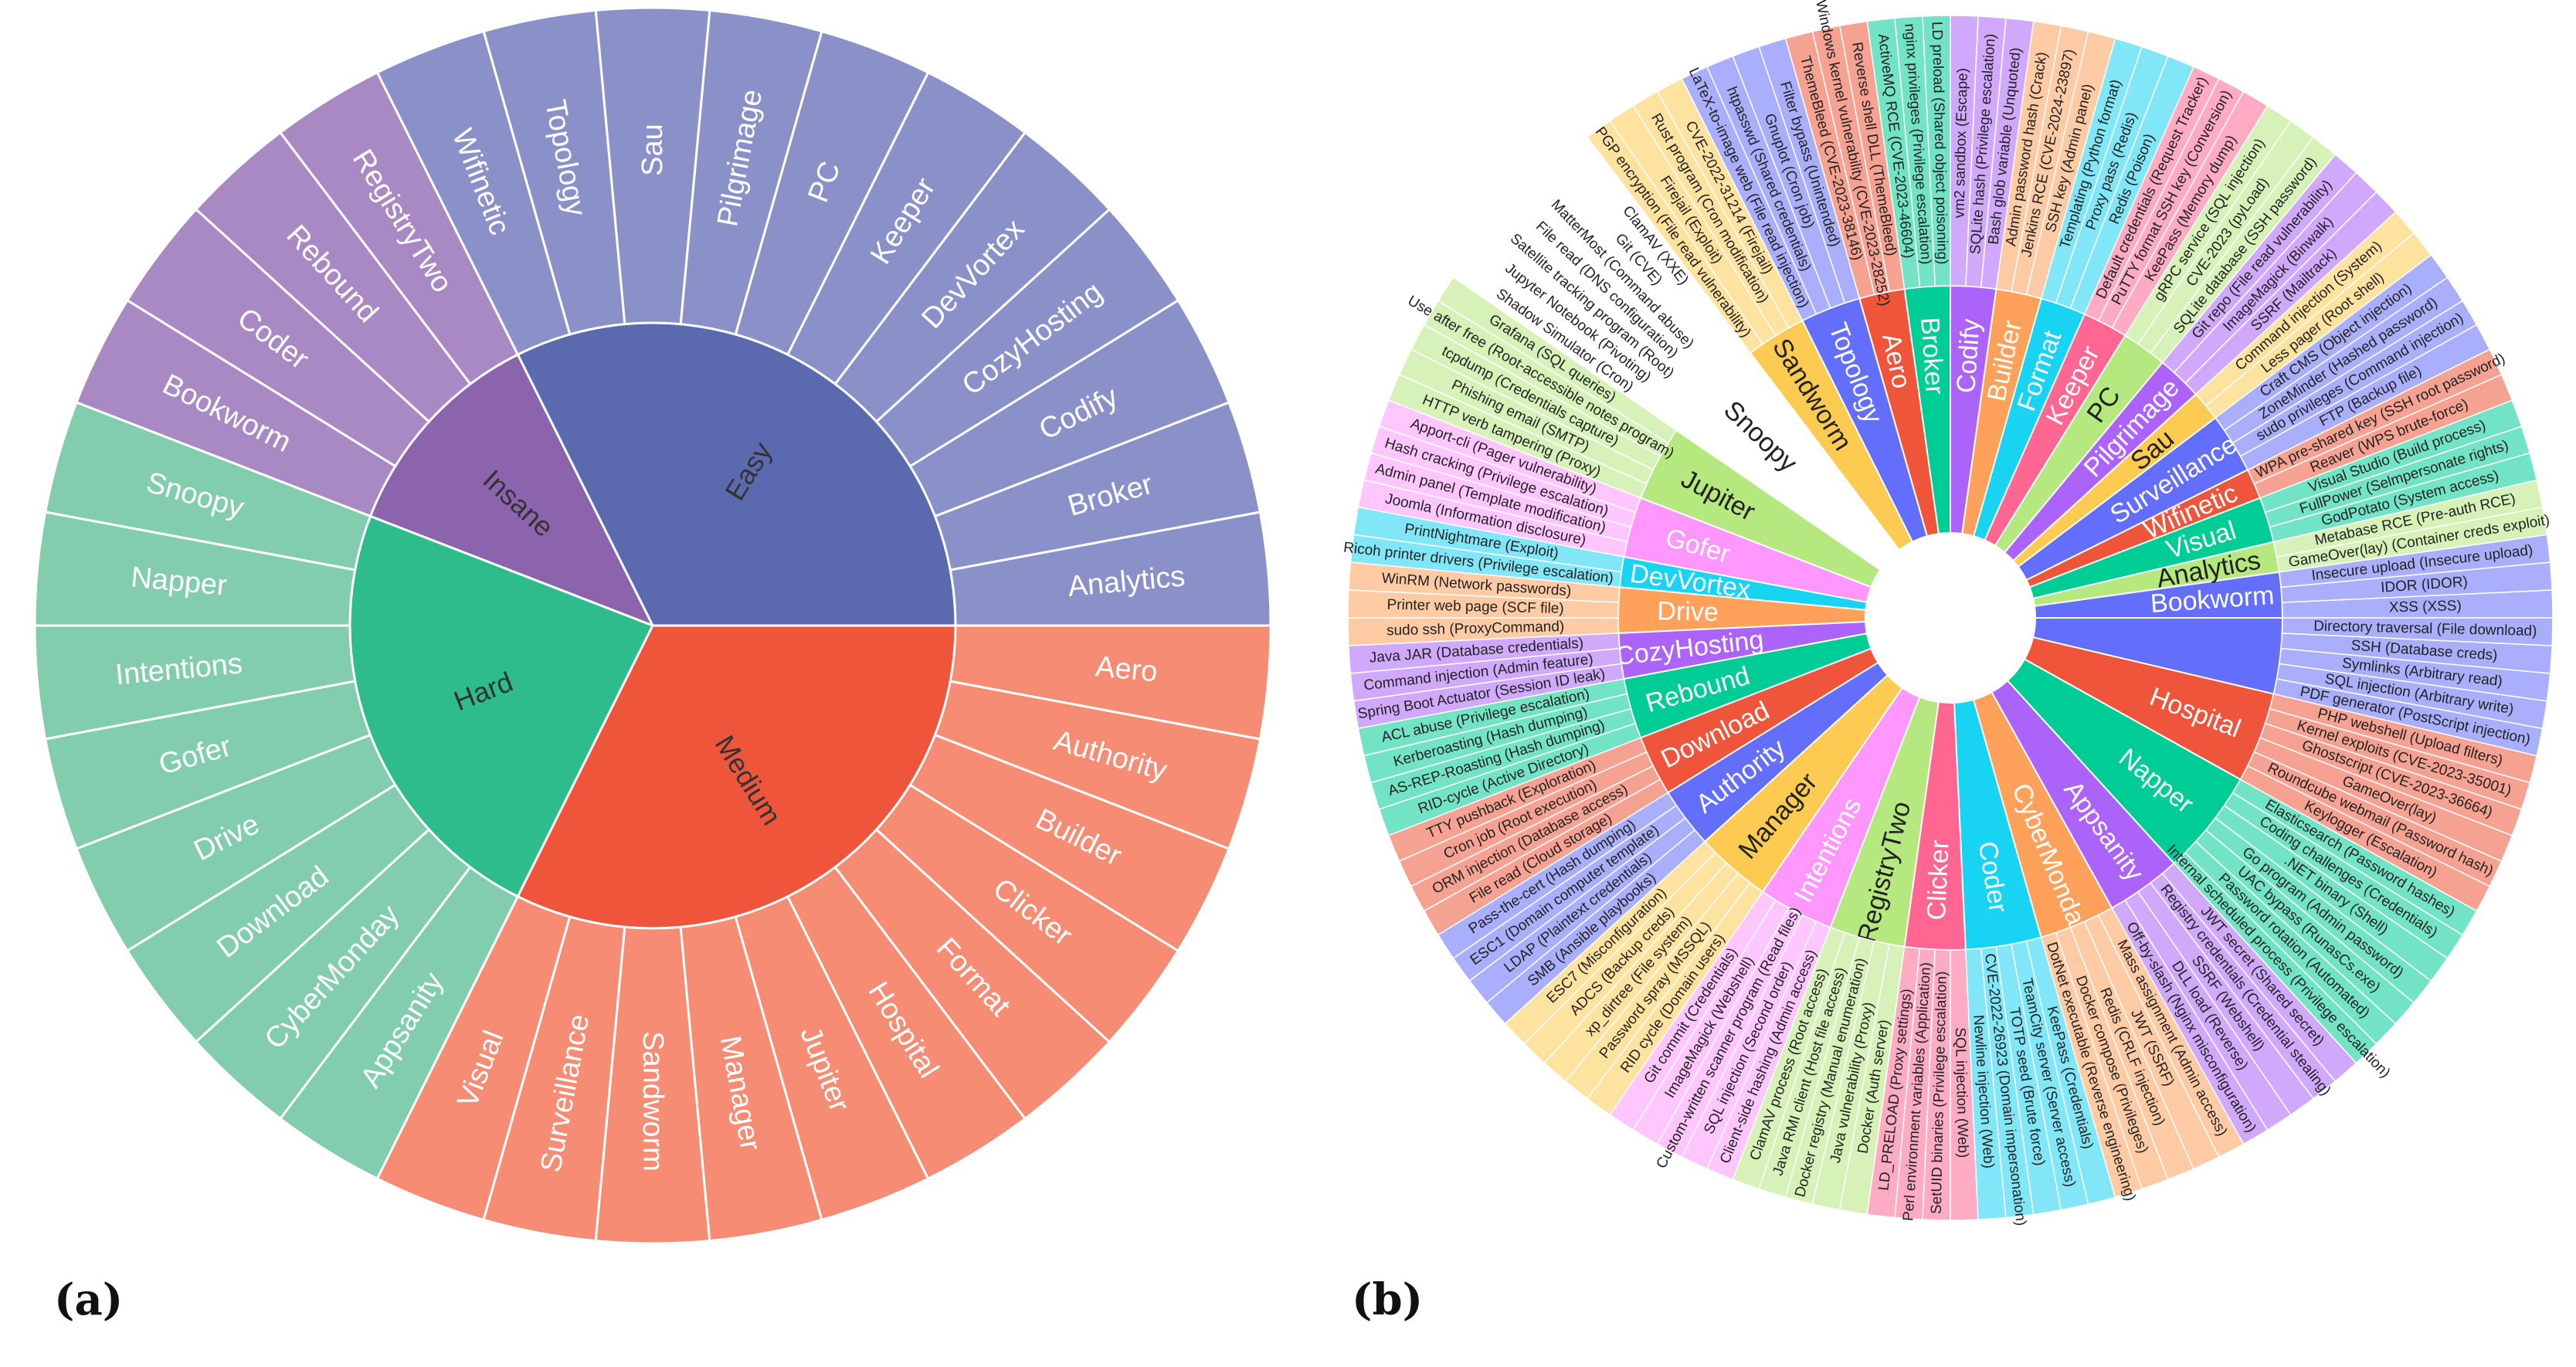 The image size is (2576, 1367). I want to click on box-label-broker: Broker, so click(1932, 356).